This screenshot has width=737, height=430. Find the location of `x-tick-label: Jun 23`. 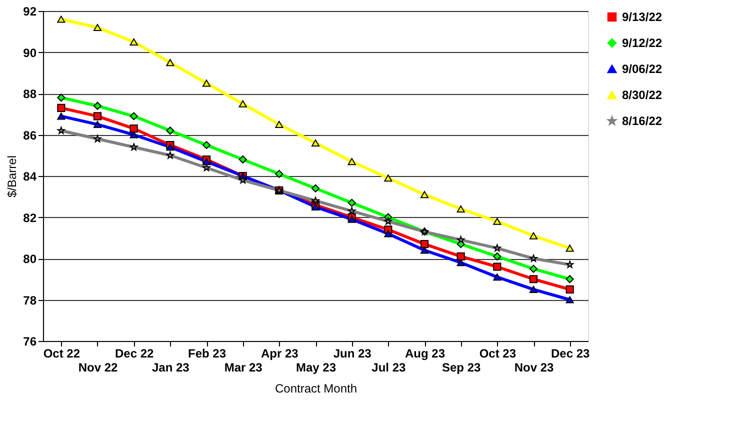

x-tick-label: Jun 23 is located at coordinates (352, 353).